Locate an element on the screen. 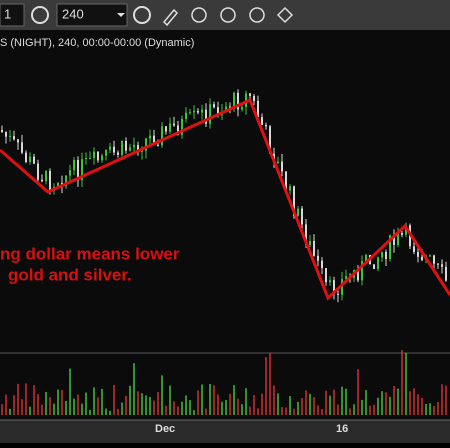 The image size is (450, 448). x-label: 16 is located at coordinates (342, 429).